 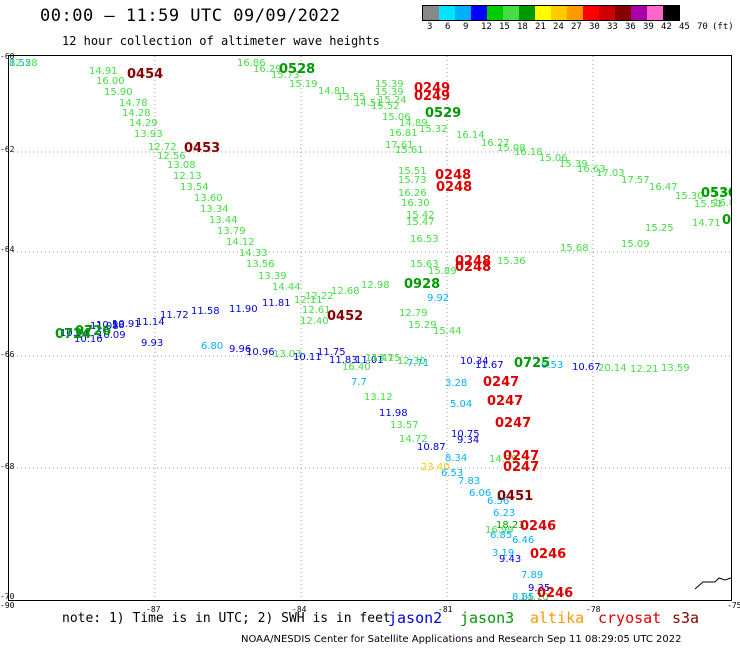 I want to click on swh-value-label: 13.57, so click(x=404, y=425).